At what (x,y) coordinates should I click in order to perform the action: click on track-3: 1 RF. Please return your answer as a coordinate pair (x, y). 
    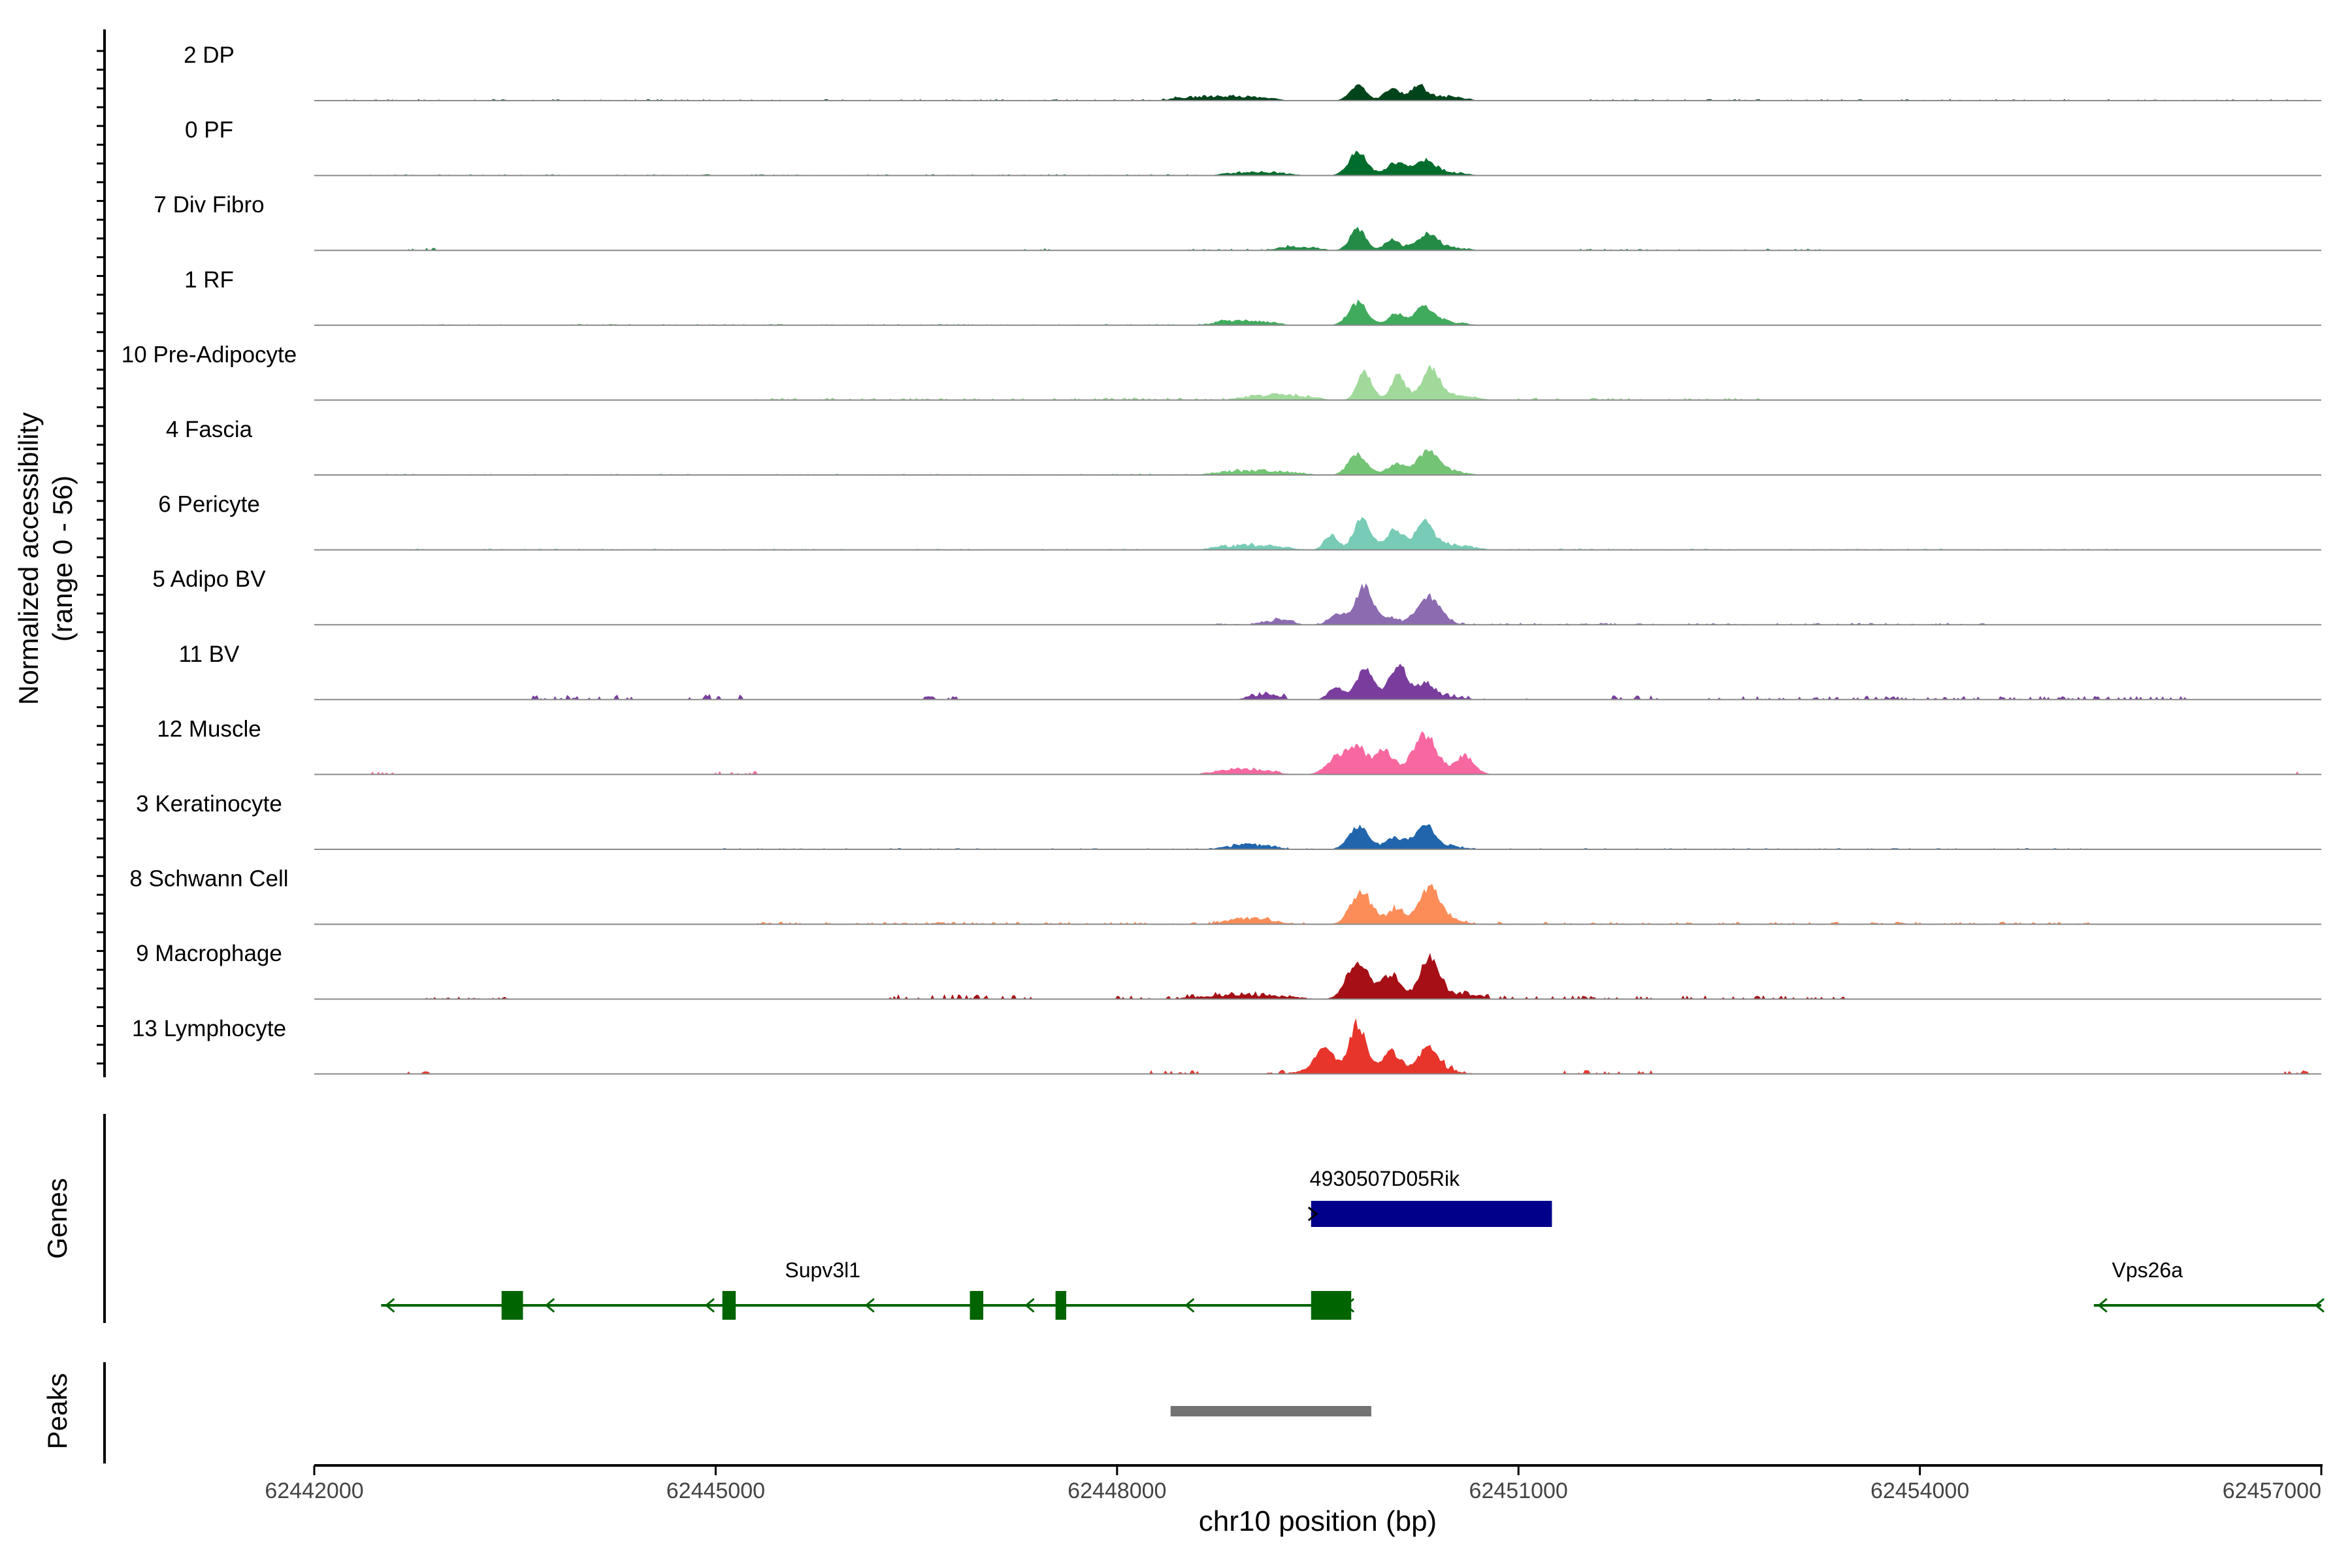
    Looking at the image, I should click on (1252, 296).